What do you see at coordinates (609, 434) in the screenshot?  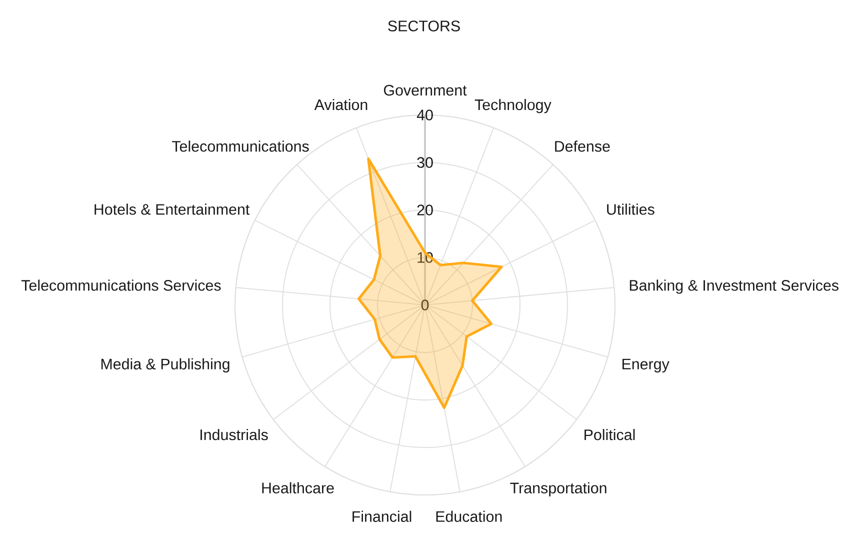 I see `spoke-label: Political` at bounding box center [609, 434].